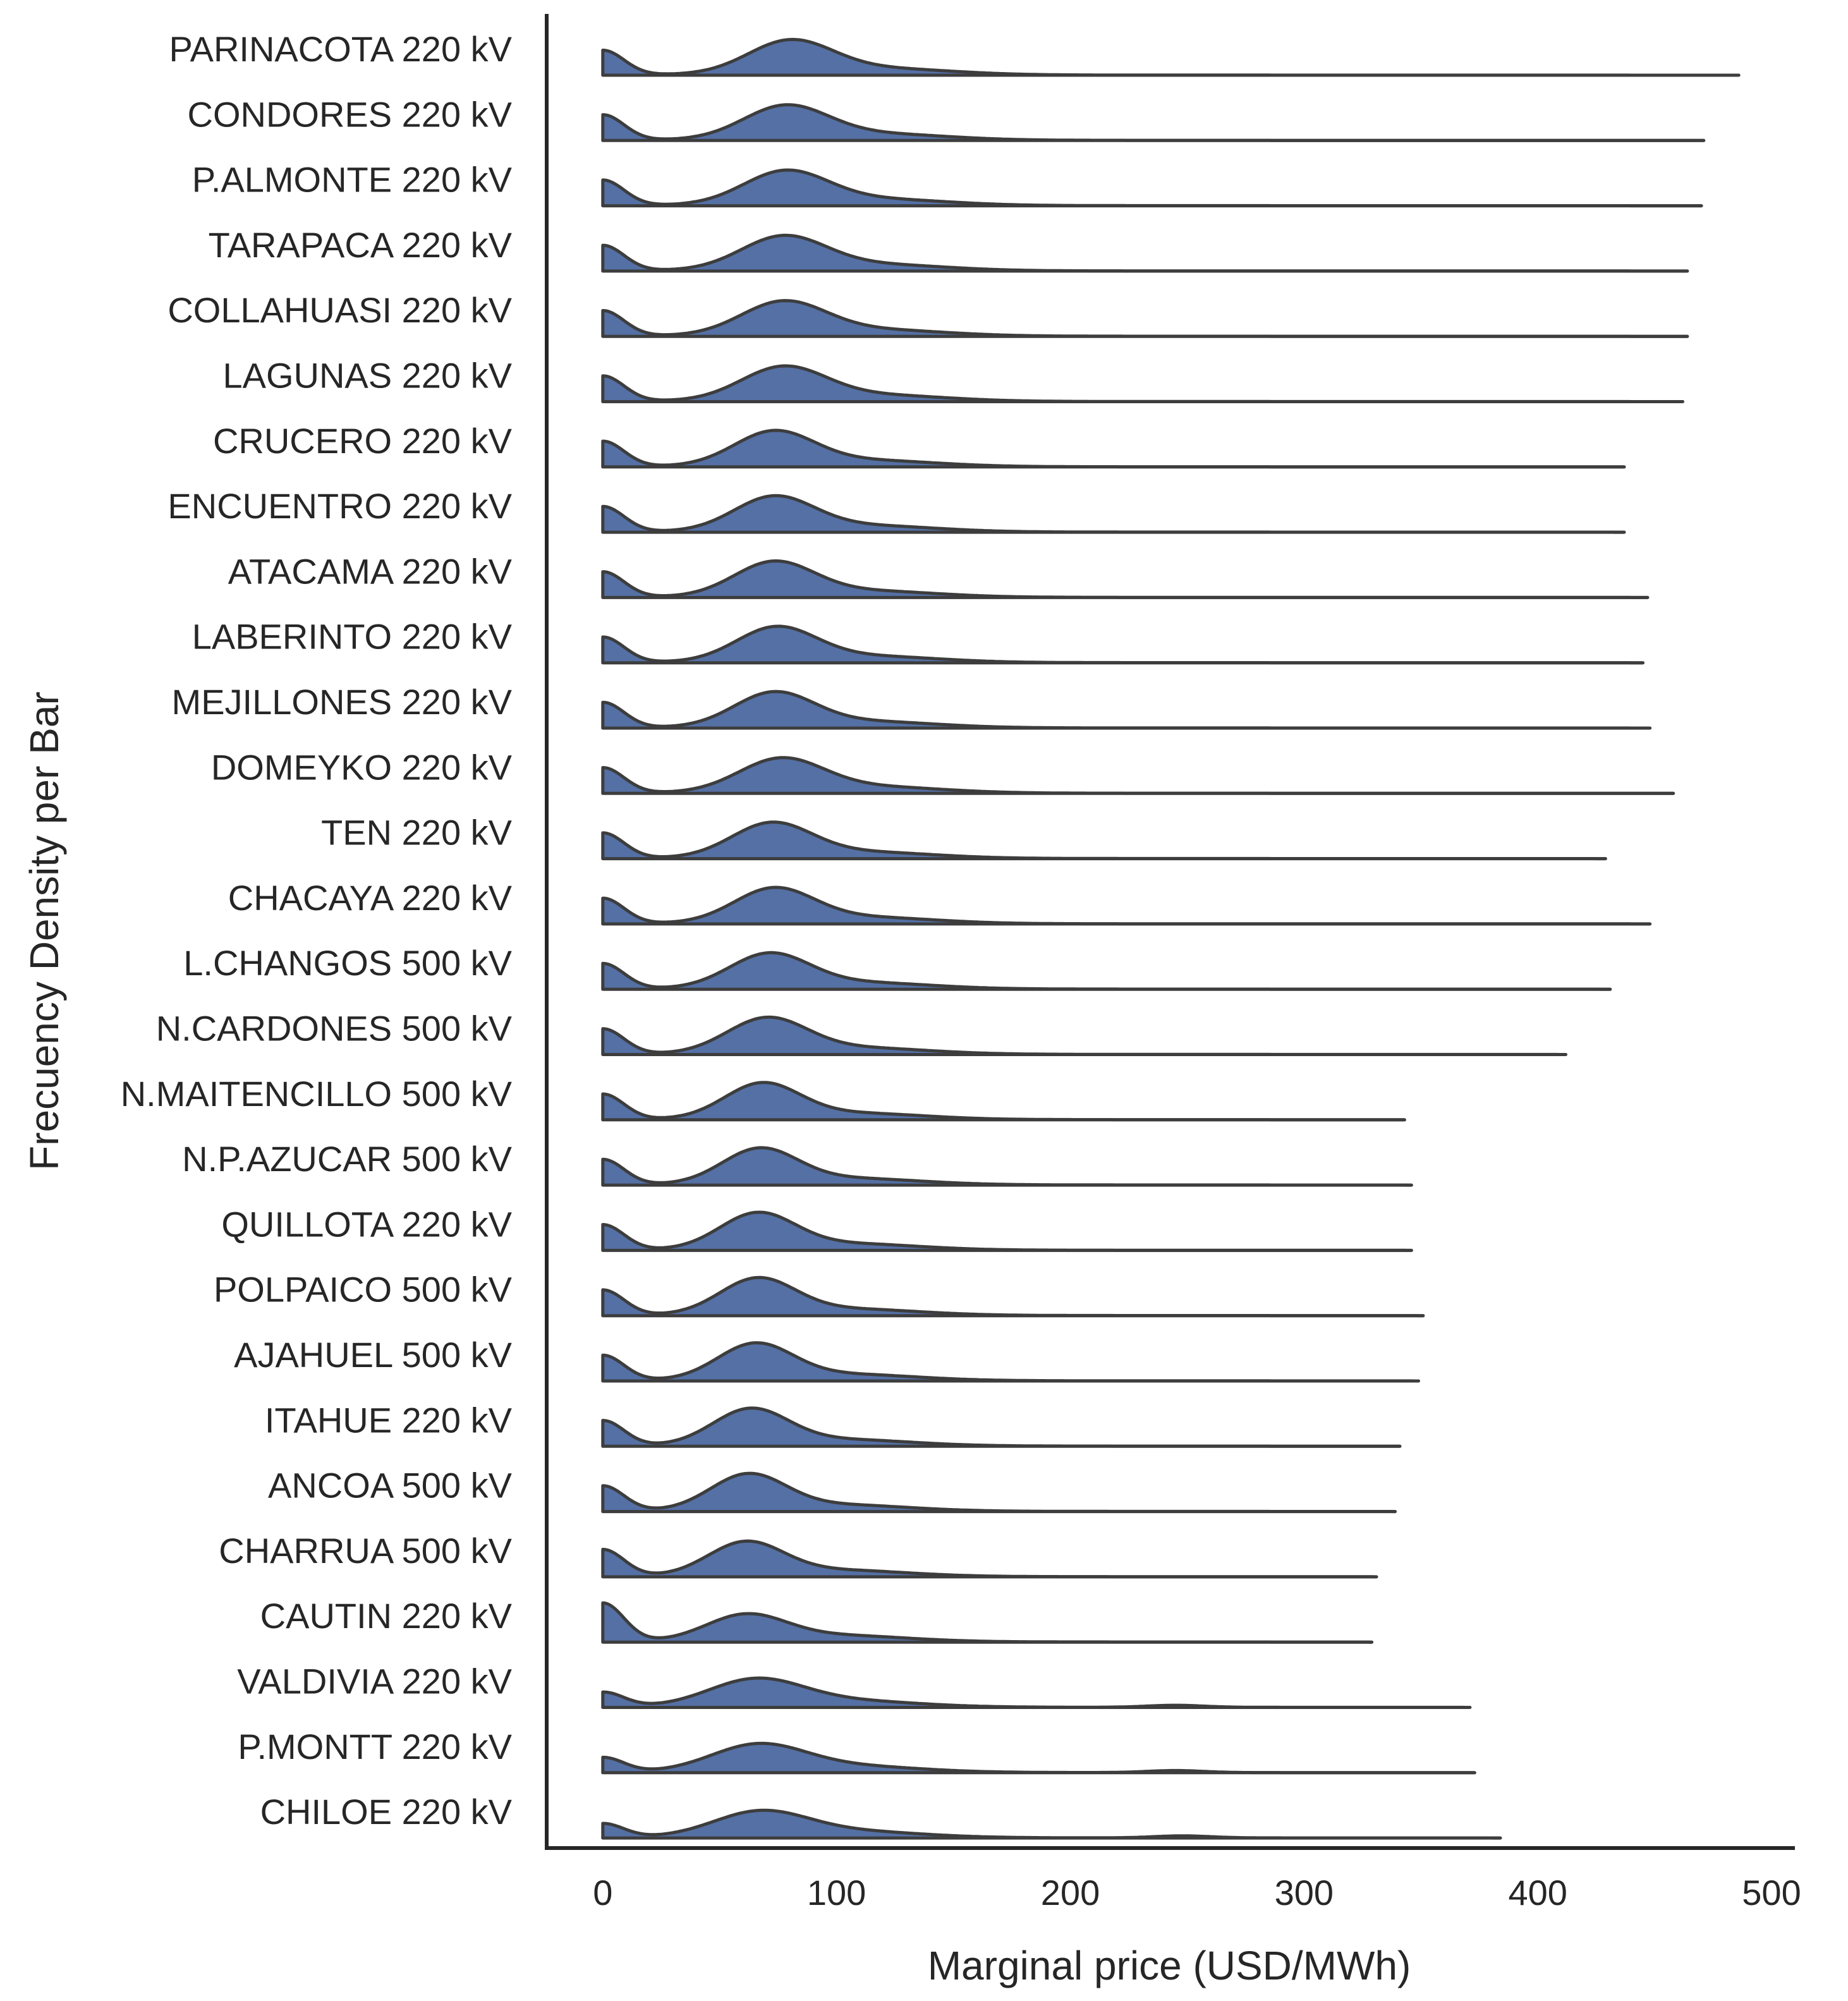 The height and width of the screenshot is (2001, 1848). Describe the element at coordinates (352, 637) in the screenshot. I see `row-label: LABERINTO 220 kV` at that location.